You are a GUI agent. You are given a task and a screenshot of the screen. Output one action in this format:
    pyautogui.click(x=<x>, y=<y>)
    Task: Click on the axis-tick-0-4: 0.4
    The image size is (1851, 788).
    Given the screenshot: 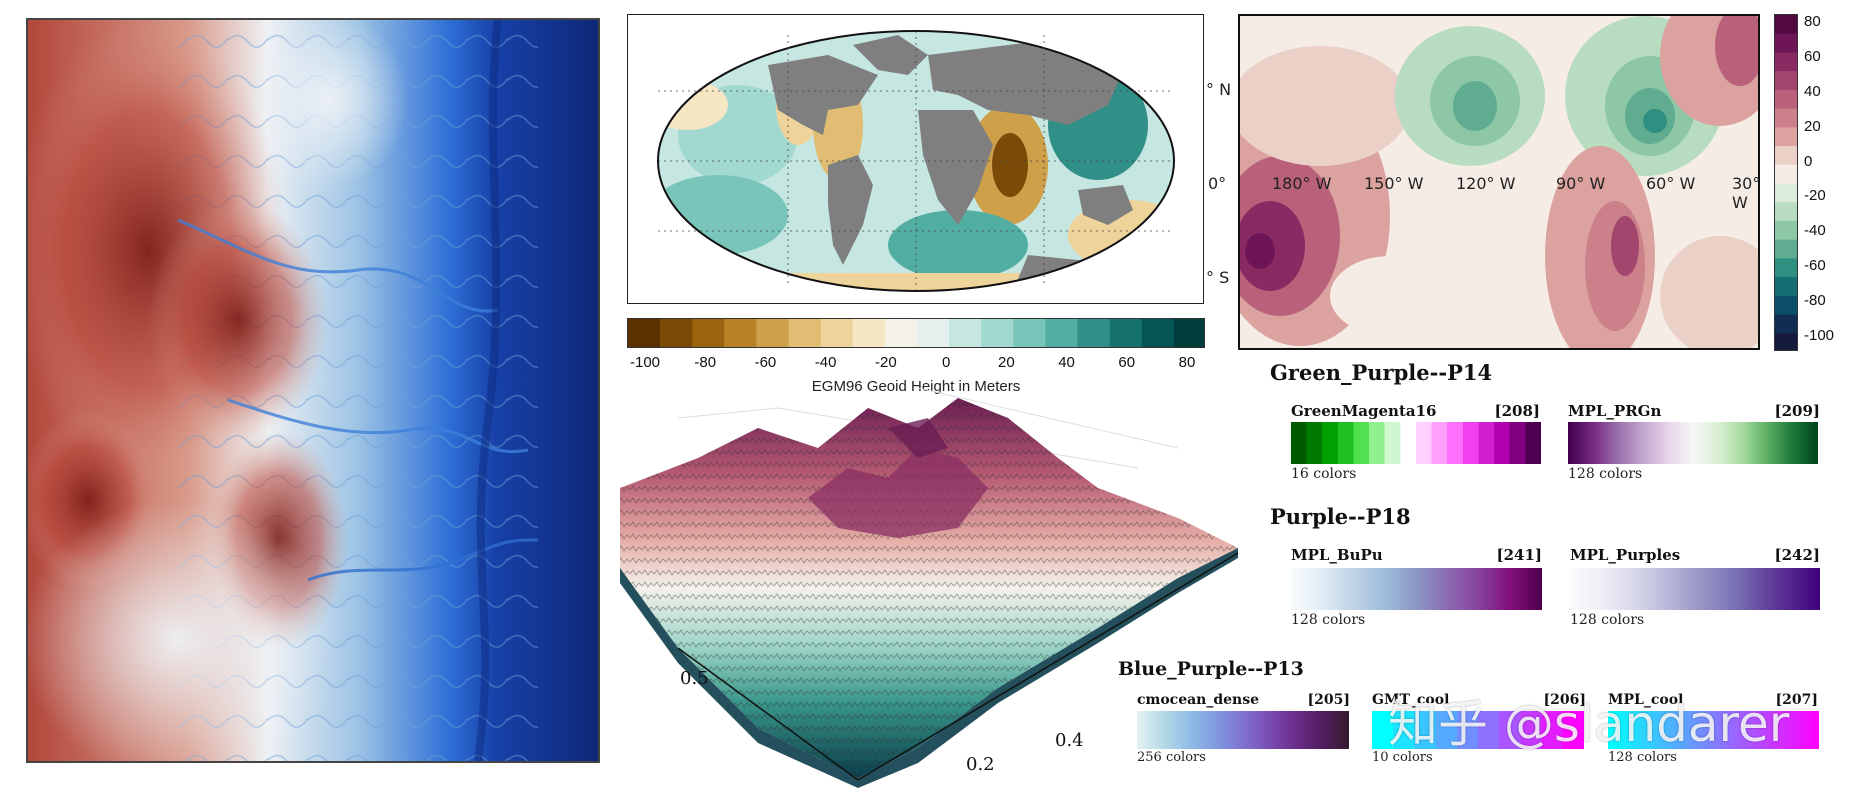 What is the action you would take?
    pyautogui.click(x=1069, y=740)
    